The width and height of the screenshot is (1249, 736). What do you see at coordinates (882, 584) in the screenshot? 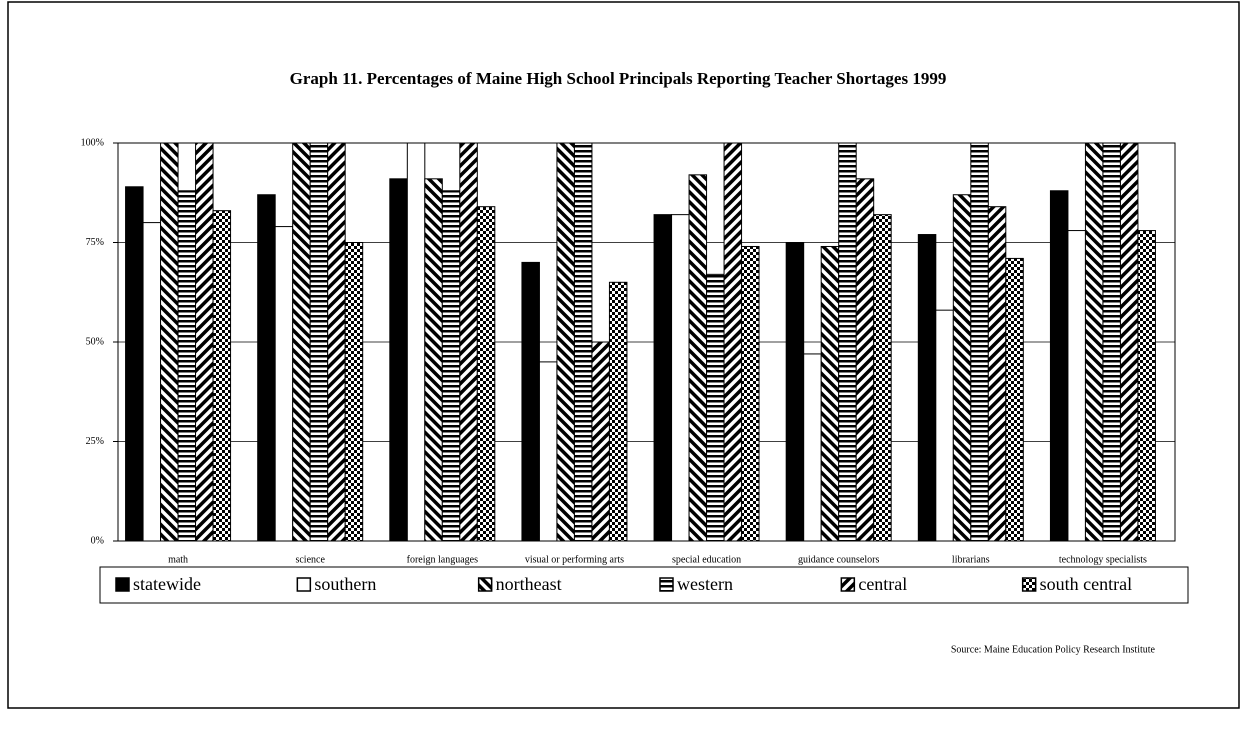
I see `legend-label: central` at bounding box center [882, 584].